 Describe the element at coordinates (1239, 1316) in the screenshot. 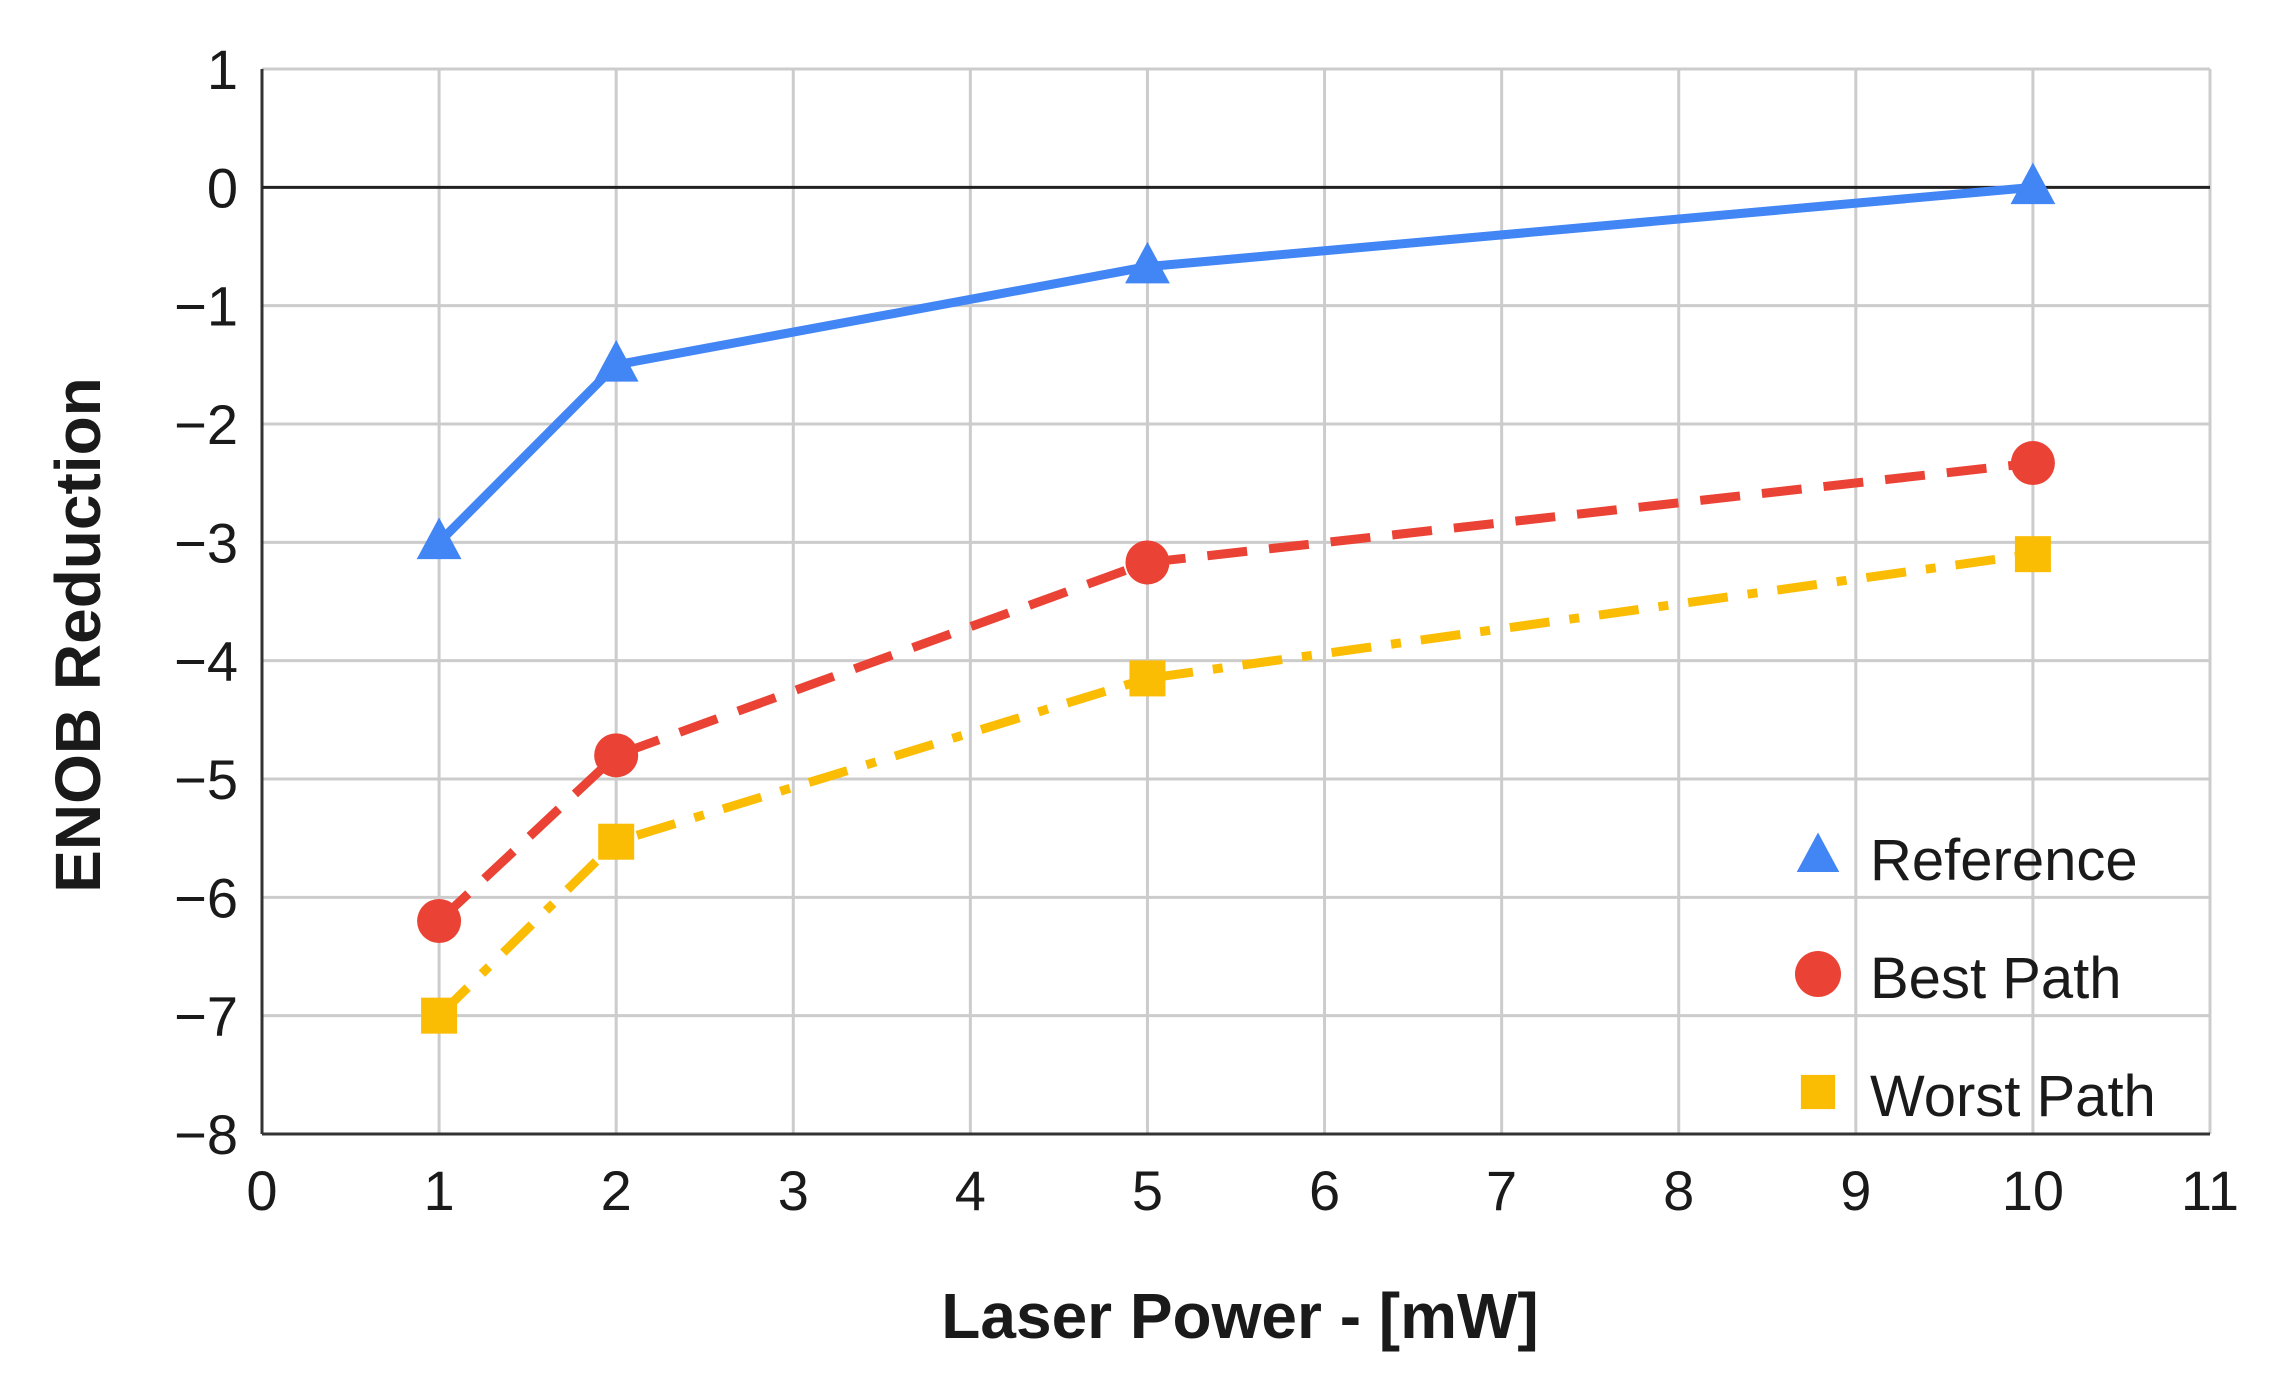

I see `x-axis-title: Laser Power - [mW]` at that location.